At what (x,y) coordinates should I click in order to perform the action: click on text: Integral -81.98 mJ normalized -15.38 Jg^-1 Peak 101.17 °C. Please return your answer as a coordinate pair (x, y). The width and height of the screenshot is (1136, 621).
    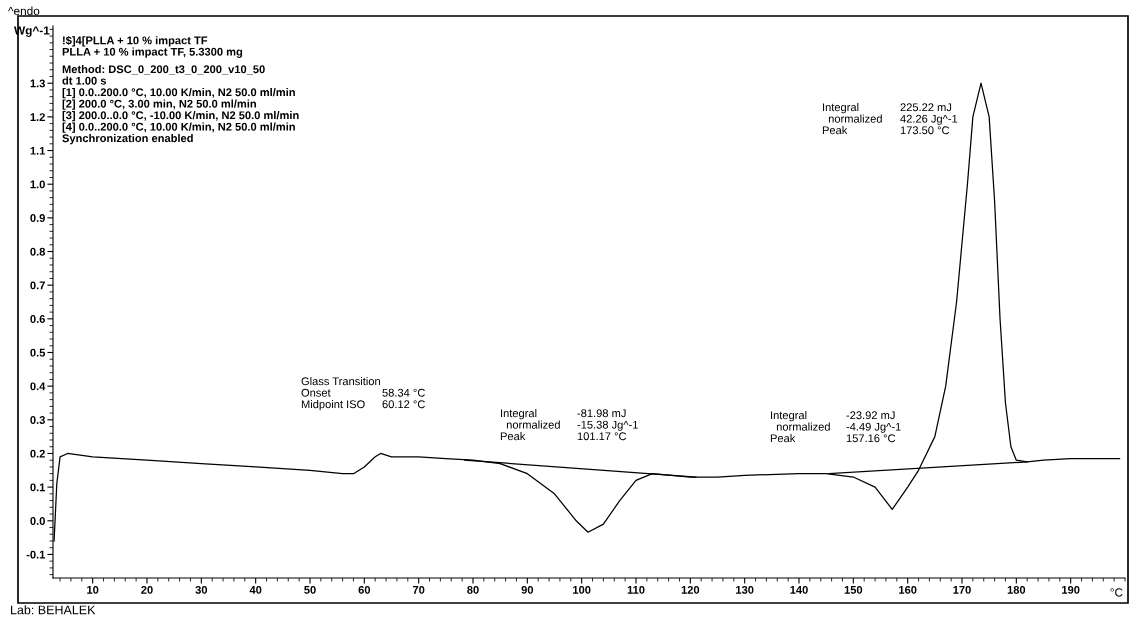
    Looking at the image, I should click on (569, 425).